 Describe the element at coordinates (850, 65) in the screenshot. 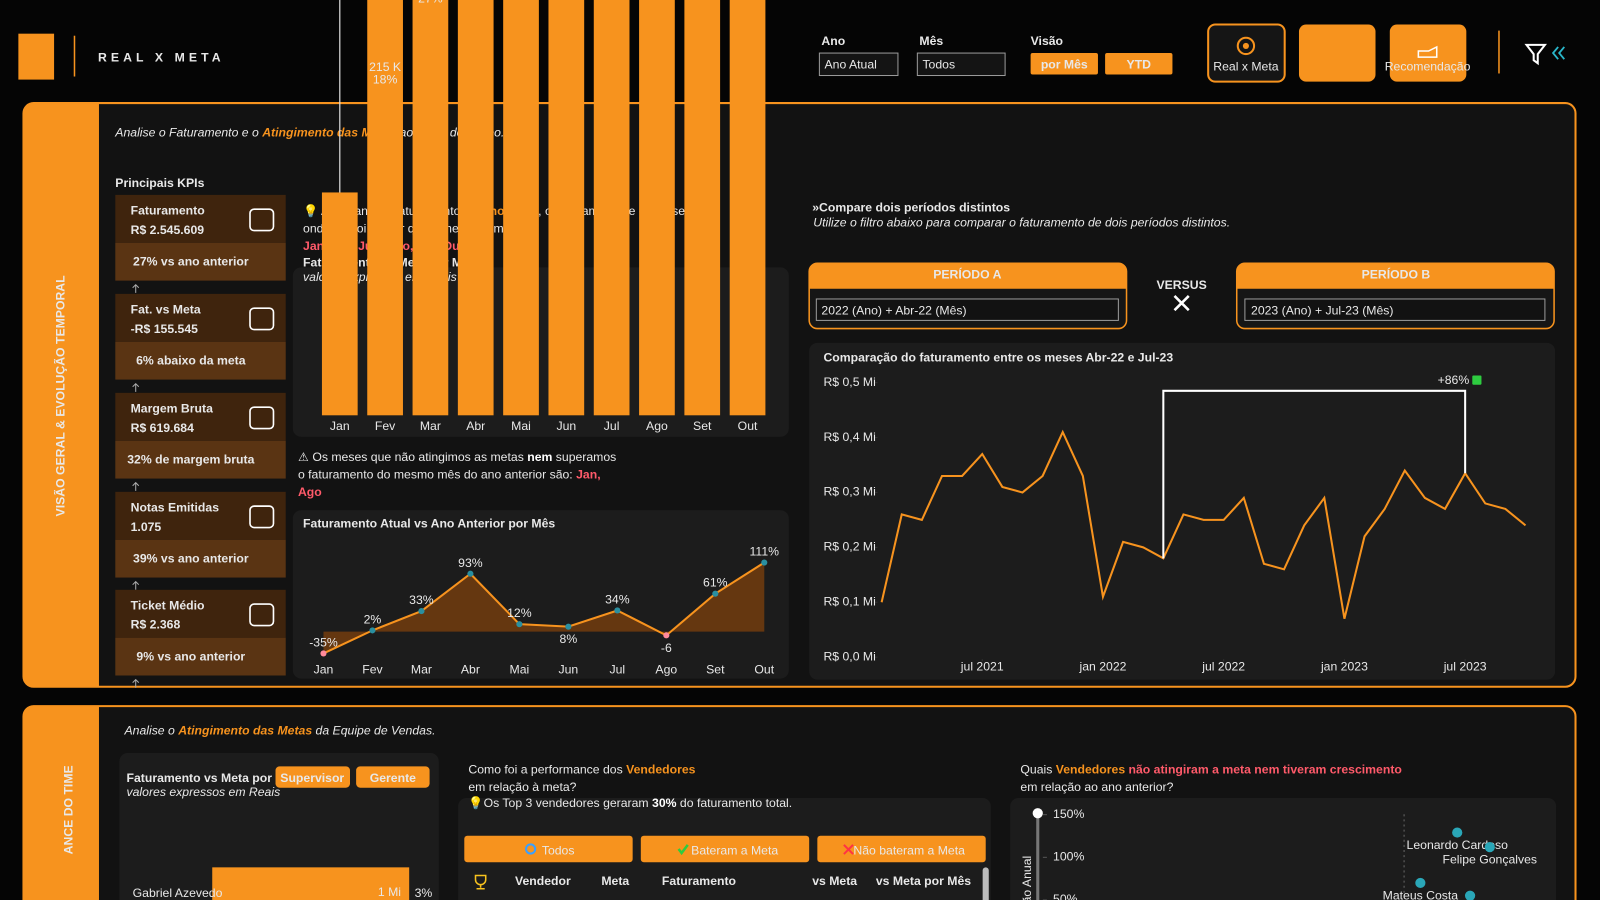

I see `filter-value: Ano Atual` at that location.